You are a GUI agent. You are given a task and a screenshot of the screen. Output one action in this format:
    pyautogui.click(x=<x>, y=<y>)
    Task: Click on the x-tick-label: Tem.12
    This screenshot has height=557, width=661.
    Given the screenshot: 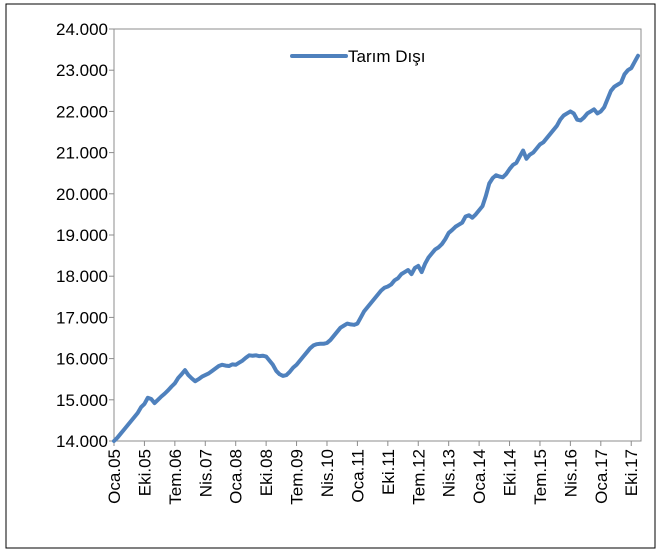 What is the action you would take?
    pyautogui.click(x=418, y=477)
    